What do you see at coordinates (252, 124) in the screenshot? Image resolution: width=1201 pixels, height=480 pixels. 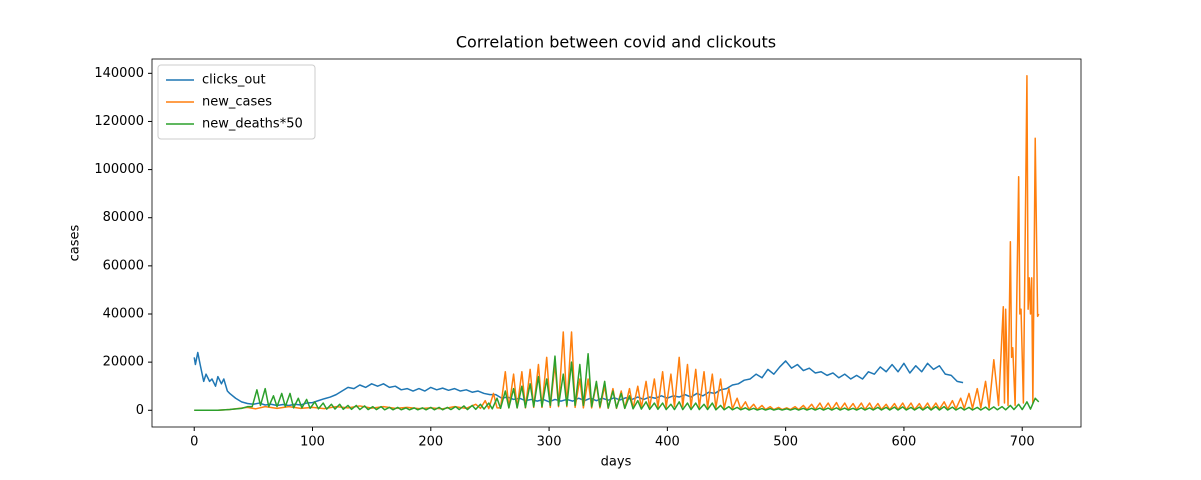 I see `legend-label: new_deaths*50` at bounding box center [252, 124].